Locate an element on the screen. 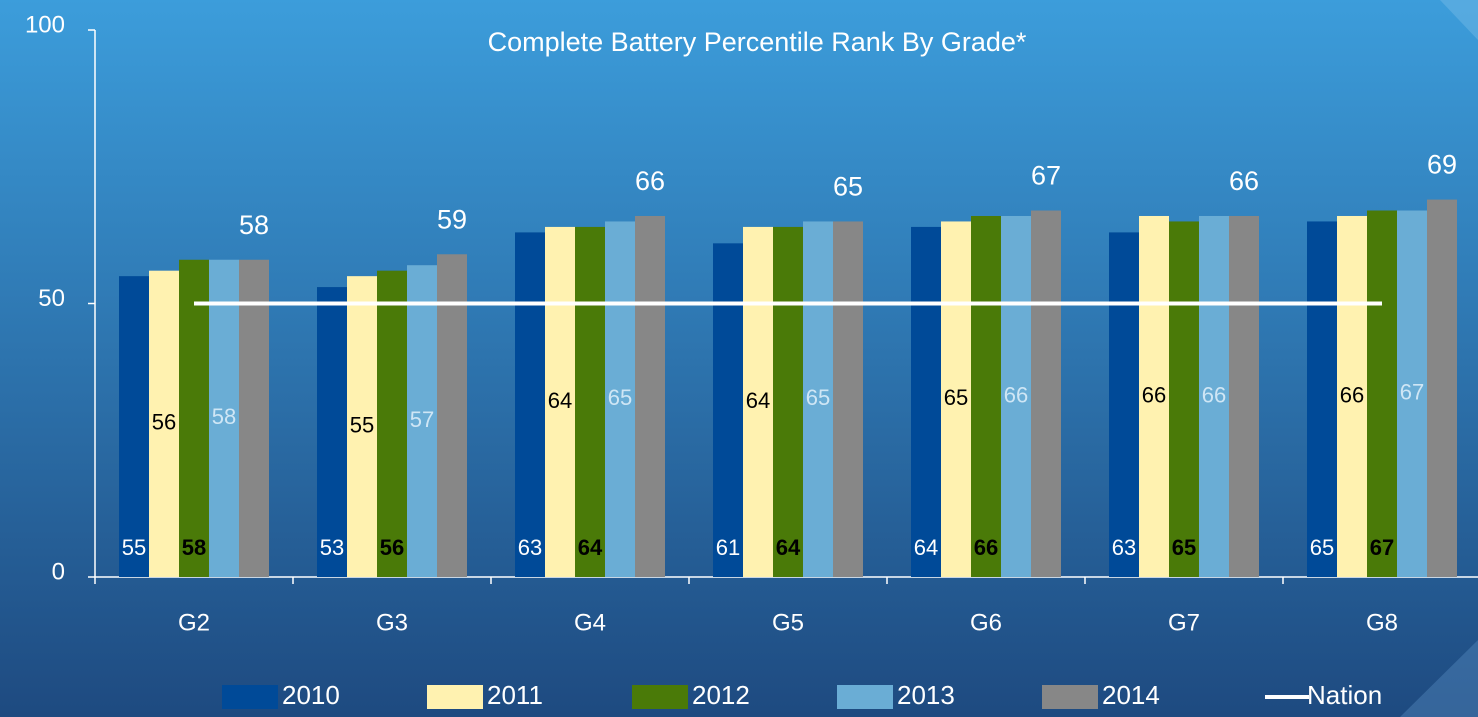  data-label: 53 is located at coordinates (332, 547).